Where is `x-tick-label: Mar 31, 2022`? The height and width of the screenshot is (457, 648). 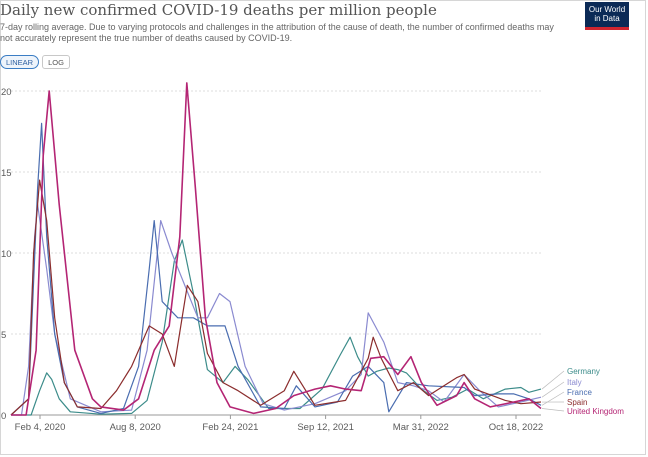
x-tick-label: Mar 31, 2022 is located at coordinates (421, 427).